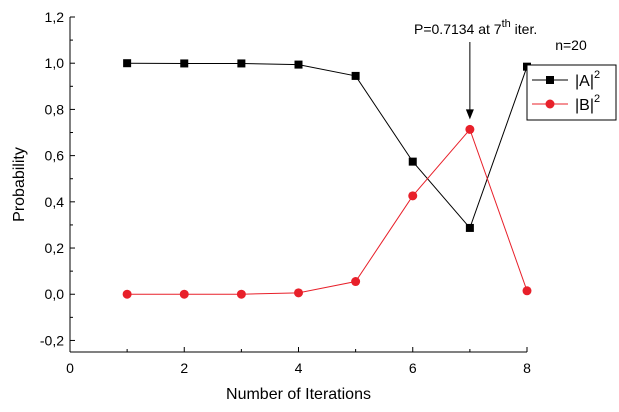  What do you see at coordinates (571, 45) in the screenshot?
I see `n-label: n=20` at bounding box center [571, 45].